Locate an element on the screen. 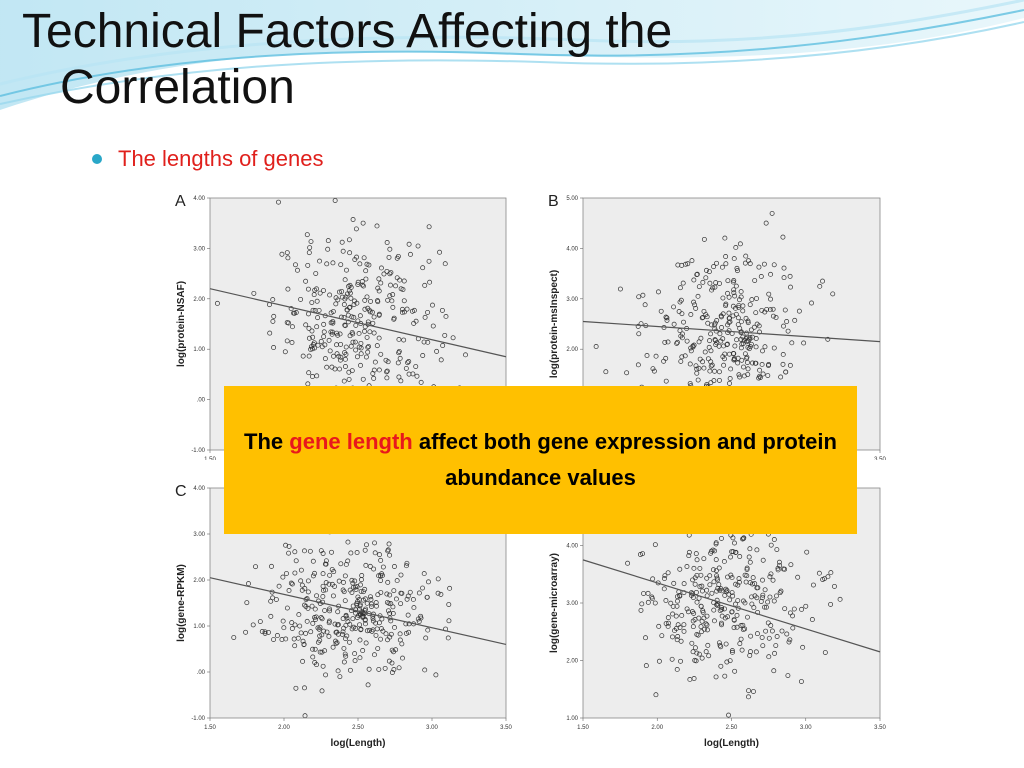  y-axis-label: log(protein-NSAF) is located at coordinates (181, 324).